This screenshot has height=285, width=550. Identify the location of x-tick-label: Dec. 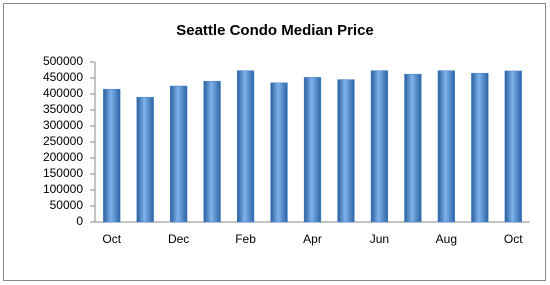
(178, 239).